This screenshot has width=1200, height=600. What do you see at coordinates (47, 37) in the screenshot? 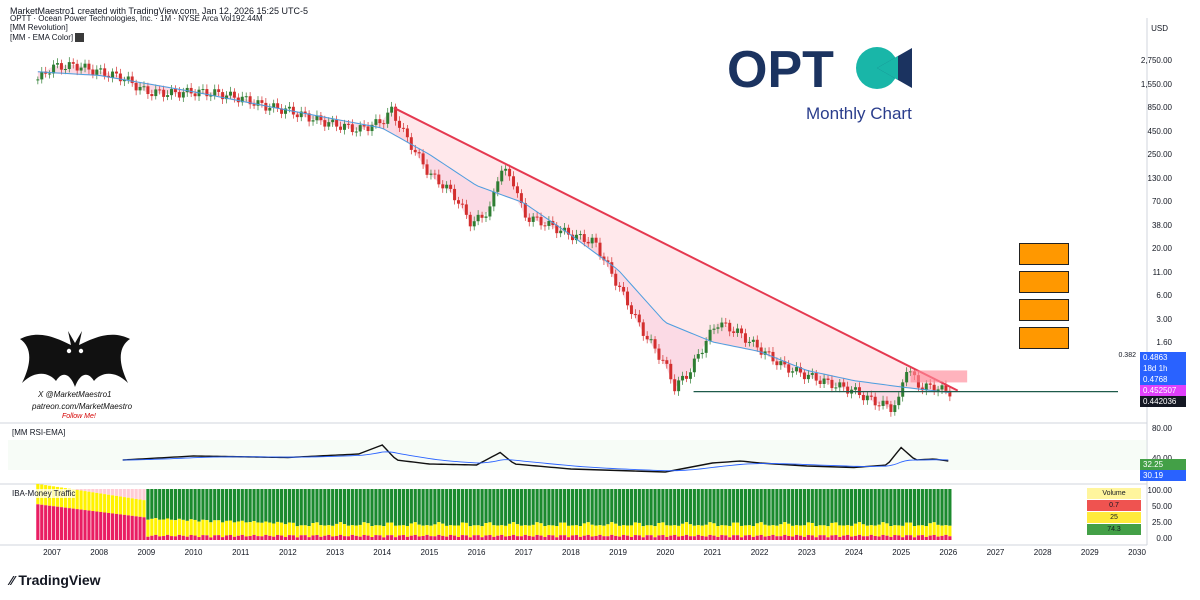
I see `indicator-ema-label: [MM - EMA Color]` at bounding box center [47, 37].